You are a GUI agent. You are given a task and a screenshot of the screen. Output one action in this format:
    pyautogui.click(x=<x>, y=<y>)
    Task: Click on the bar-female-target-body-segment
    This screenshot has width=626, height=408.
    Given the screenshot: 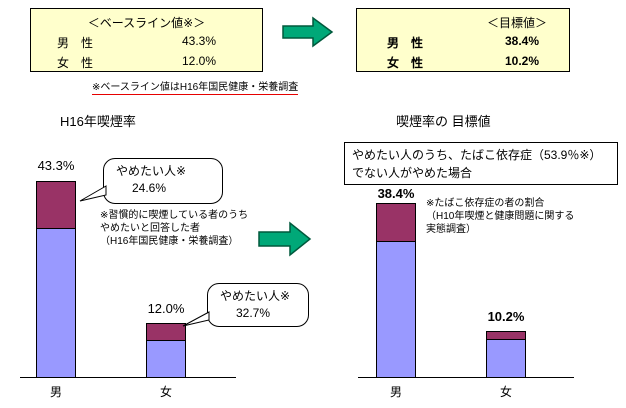 What is the action you would take?
    pyautogui.click(x=506, y=359)
    